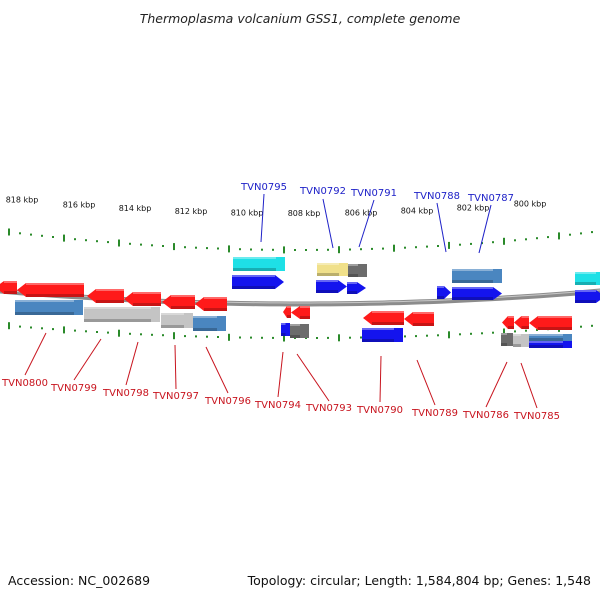 The height and width of the screenshot is (600, 600). I want to click on accession-text: Accession: NC_002689, so click(79, 580).